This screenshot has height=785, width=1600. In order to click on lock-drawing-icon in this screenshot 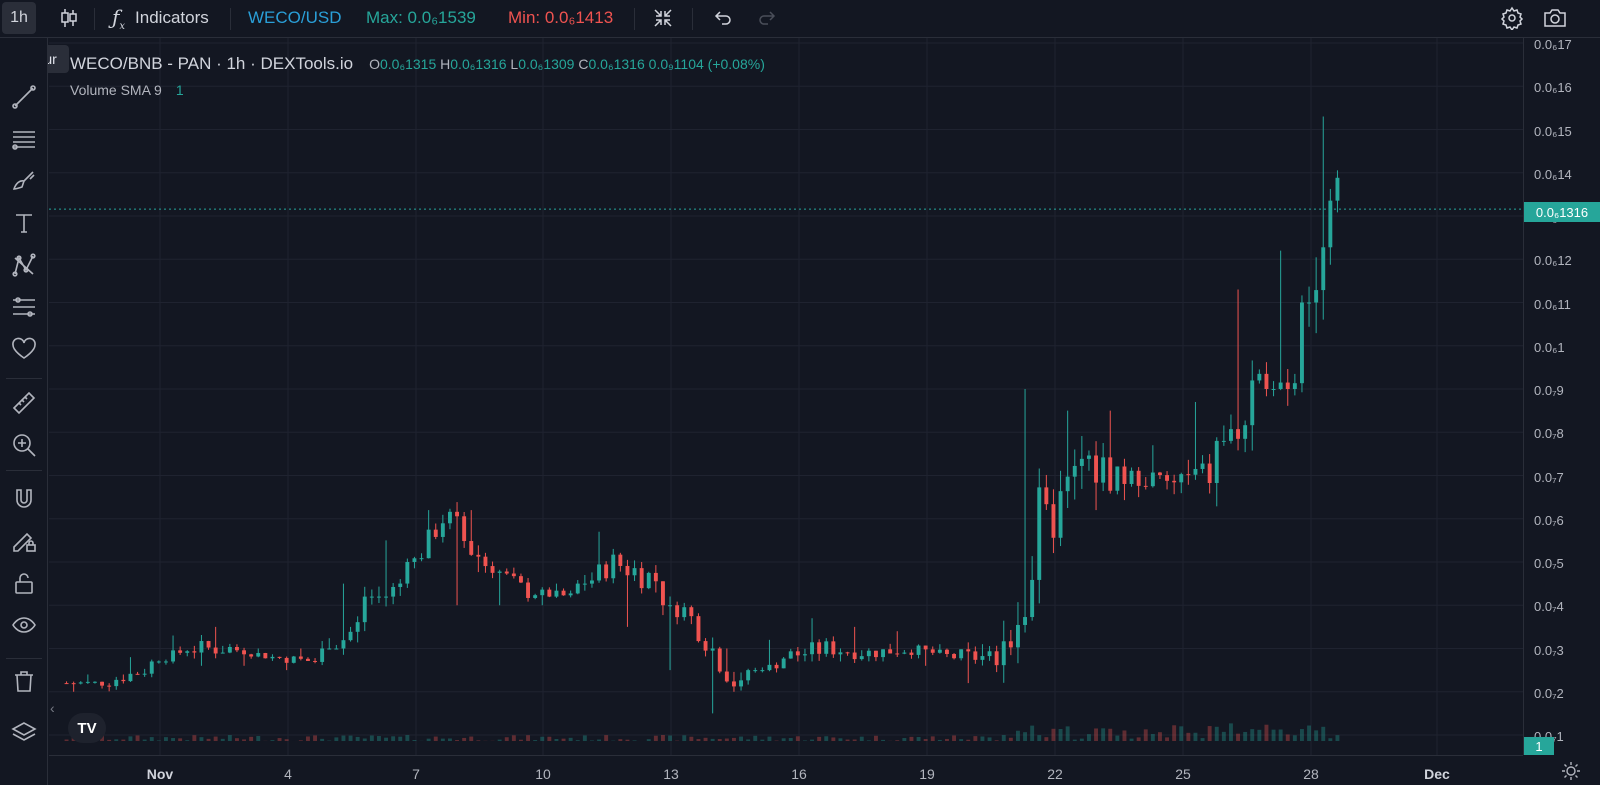, I will do `click(24, 541)`.